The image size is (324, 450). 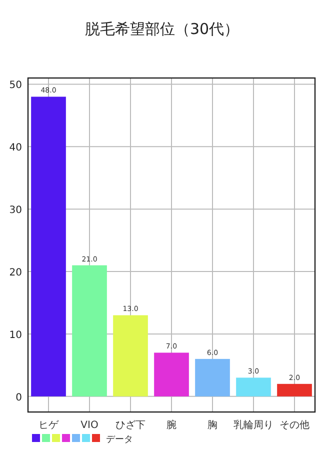 What do you see at coordinates (89, 425) in the screenshot?
I see `x-tick-label: VIO` at bounding box center [89, 425].